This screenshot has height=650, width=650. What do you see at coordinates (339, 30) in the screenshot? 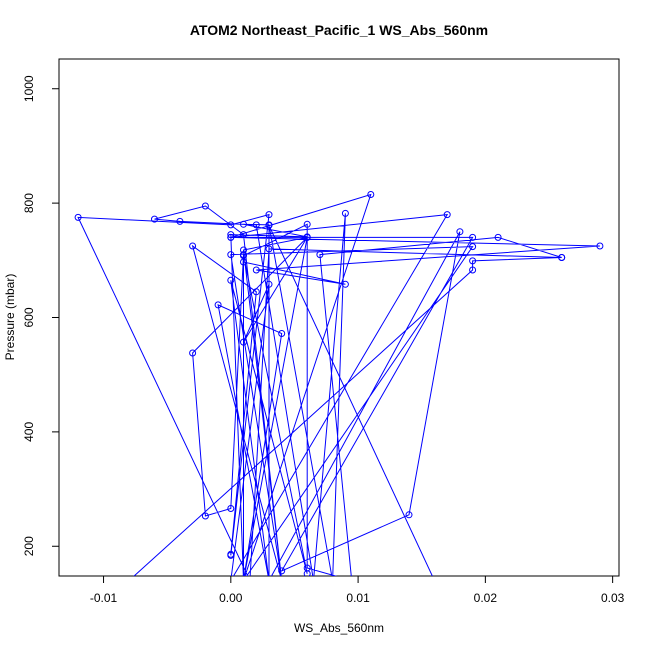
I see `chart-title: ATOM2 Northeast_Pacific_1 WS_Abs_560nm` at bounding box center [339, 30].